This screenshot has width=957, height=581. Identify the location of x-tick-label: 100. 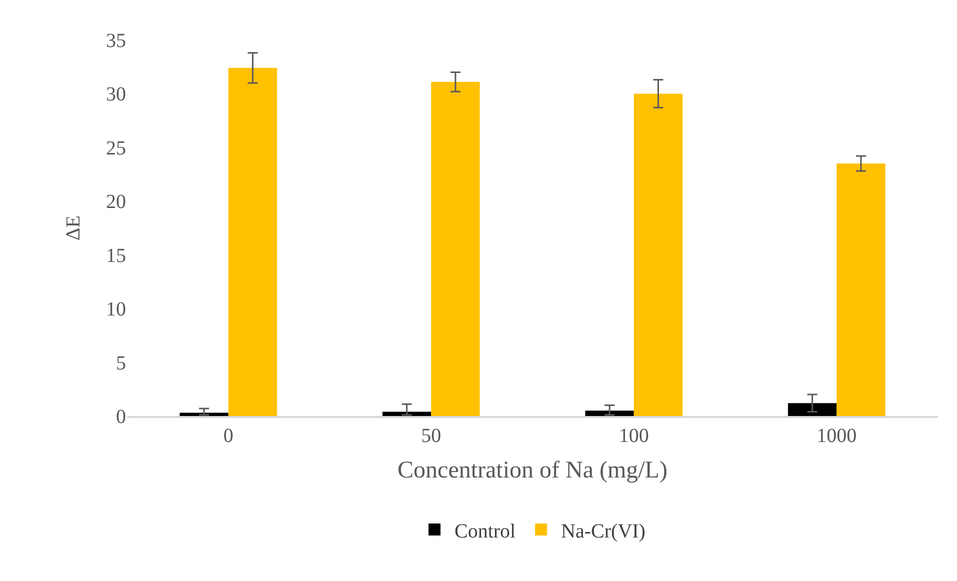
(633, 435).